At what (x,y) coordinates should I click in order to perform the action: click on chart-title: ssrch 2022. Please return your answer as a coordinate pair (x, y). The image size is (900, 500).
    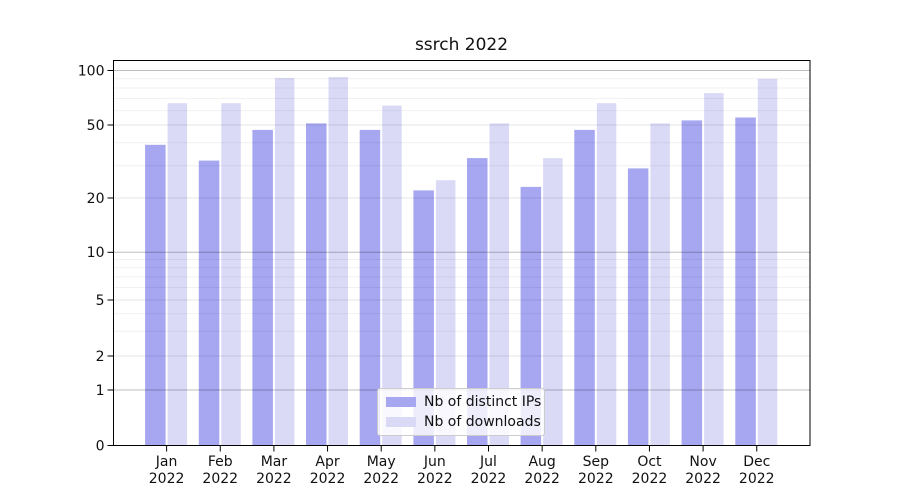
    Looking at the image, I should click on (461, 45).